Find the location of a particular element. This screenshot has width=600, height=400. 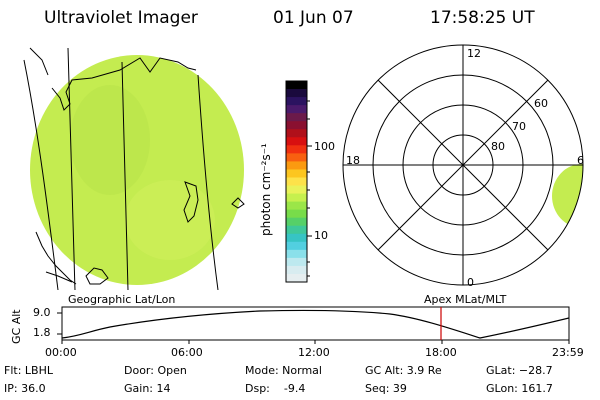

orbit-xtick-0: 00:00 is located at coordinates (61, 352).